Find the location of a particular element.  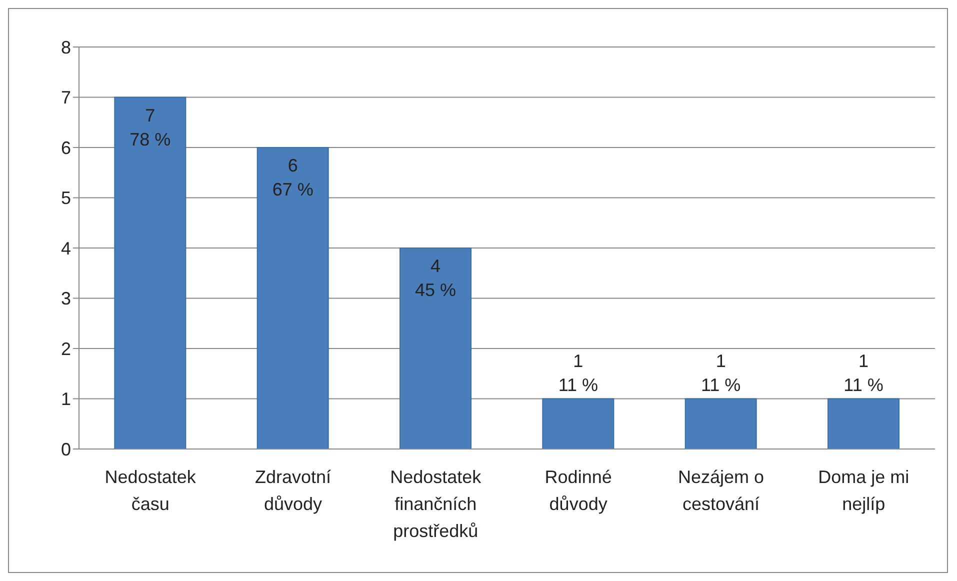

y-tick-label: 2 is located at coordinates (65, 348).